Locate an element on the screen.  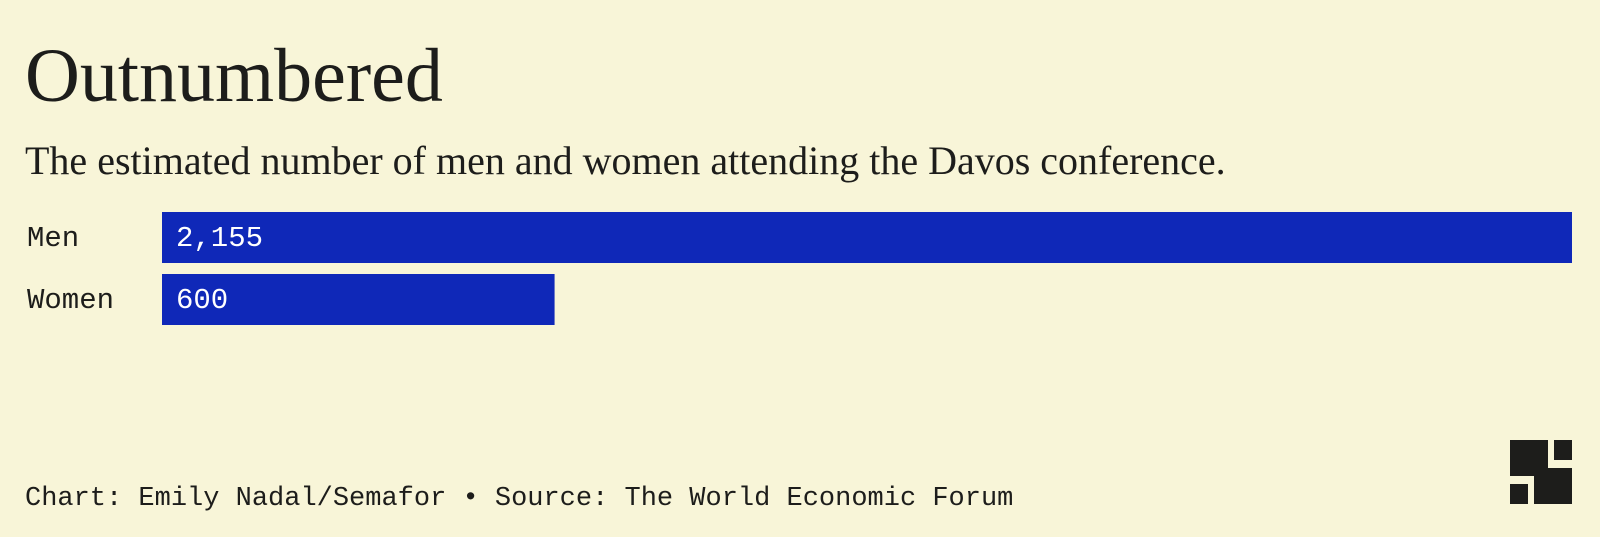
chart-title: Outnumbered is located at coordinates (234, 76).